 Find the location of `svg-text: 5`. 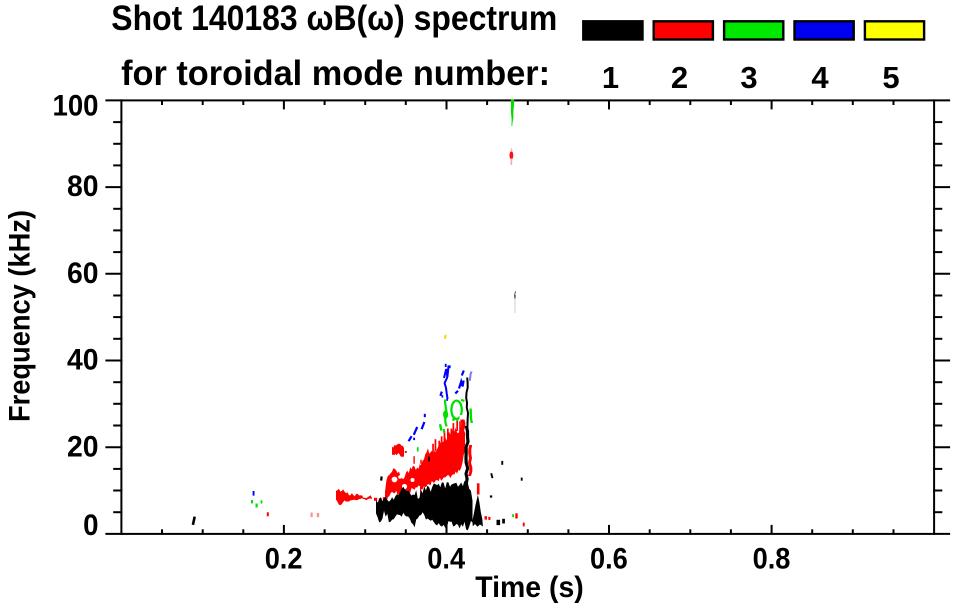

svg-text: 5 is located at coordinates (890, 77).